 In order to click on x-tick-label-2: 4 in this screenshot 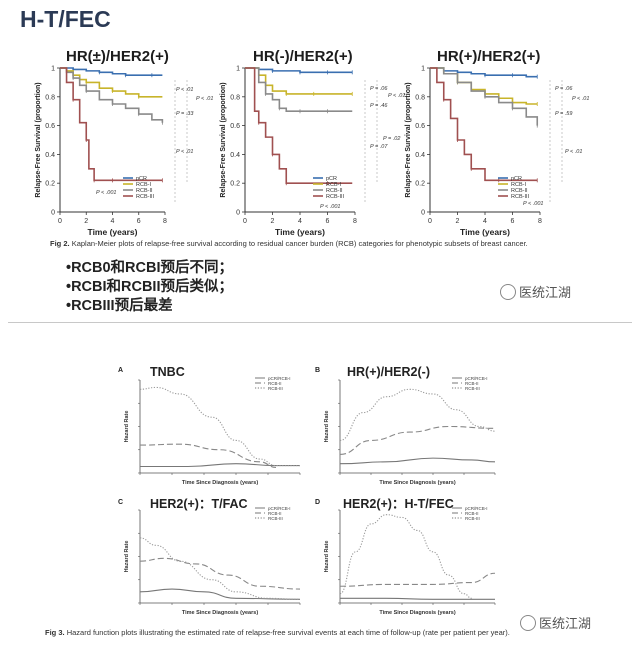, I will do `click(300, 221)`.